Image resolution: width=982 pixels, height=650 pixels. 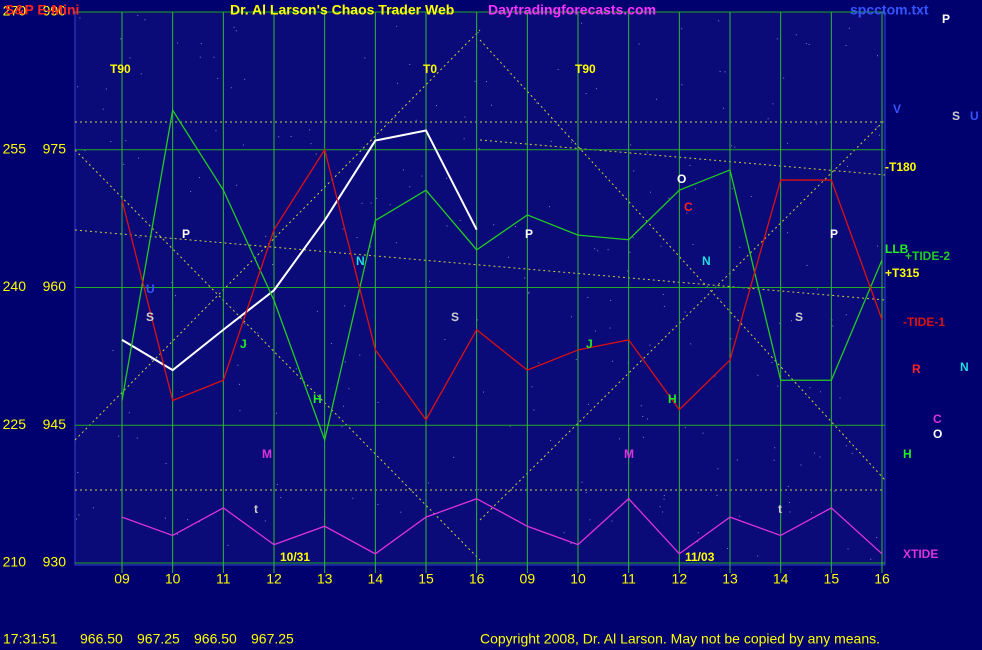 I want to click on annotation: N, so click(x=360, y=261).